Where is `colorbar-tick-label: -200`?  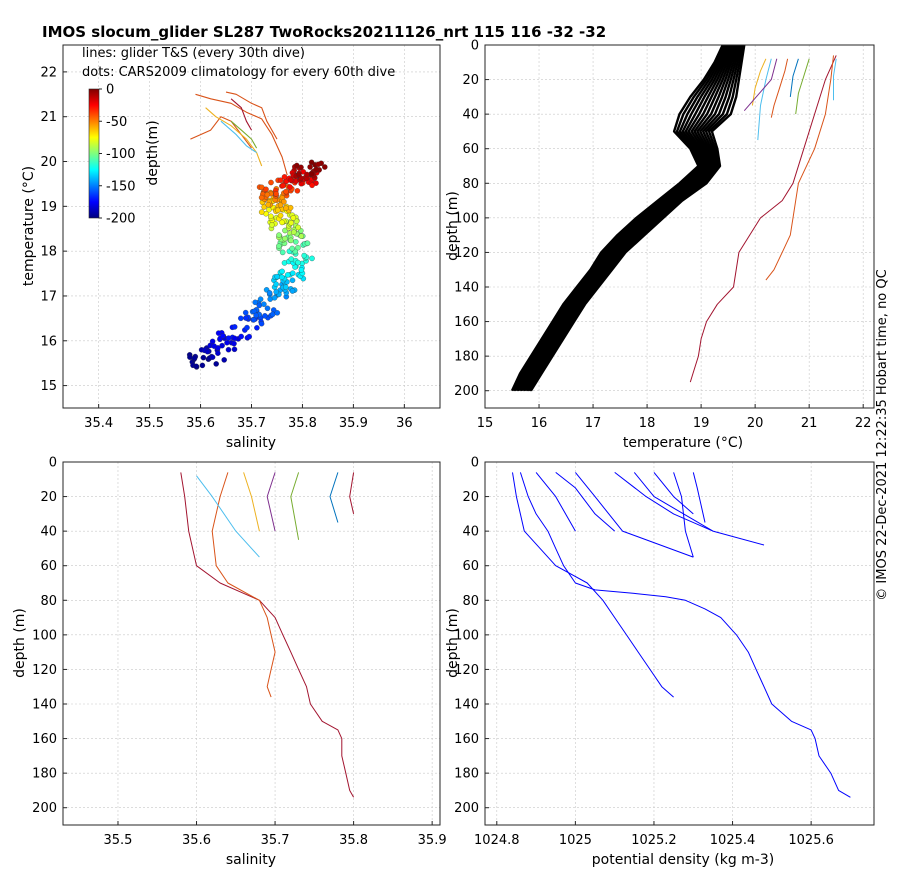
colorbar-tick-label: -200 is located at coordinates (121, 219).